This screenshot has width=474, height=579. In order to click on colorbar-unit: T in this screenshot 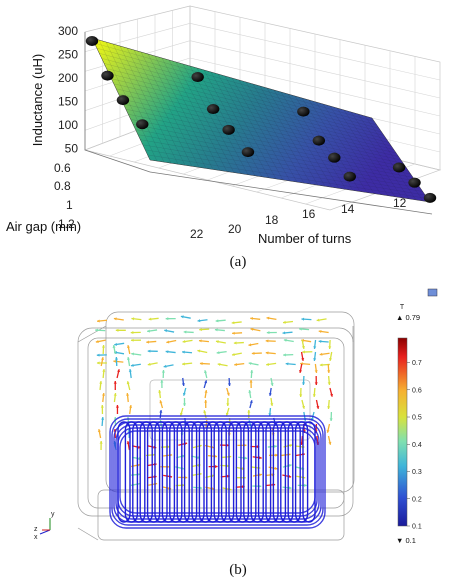, I will do `click(402, 307)`.